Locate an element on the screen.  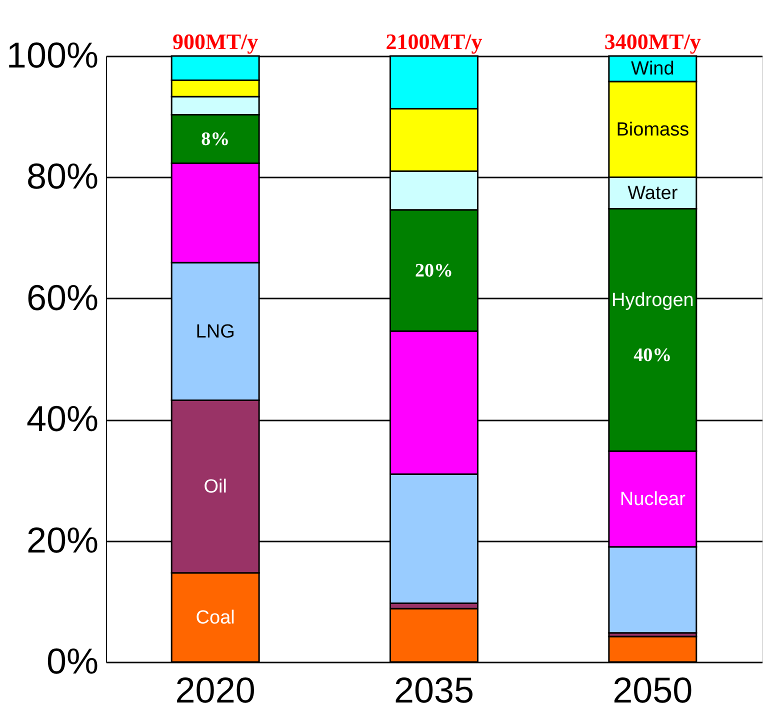
series-label: LNG is located at coordinates (215, 331).